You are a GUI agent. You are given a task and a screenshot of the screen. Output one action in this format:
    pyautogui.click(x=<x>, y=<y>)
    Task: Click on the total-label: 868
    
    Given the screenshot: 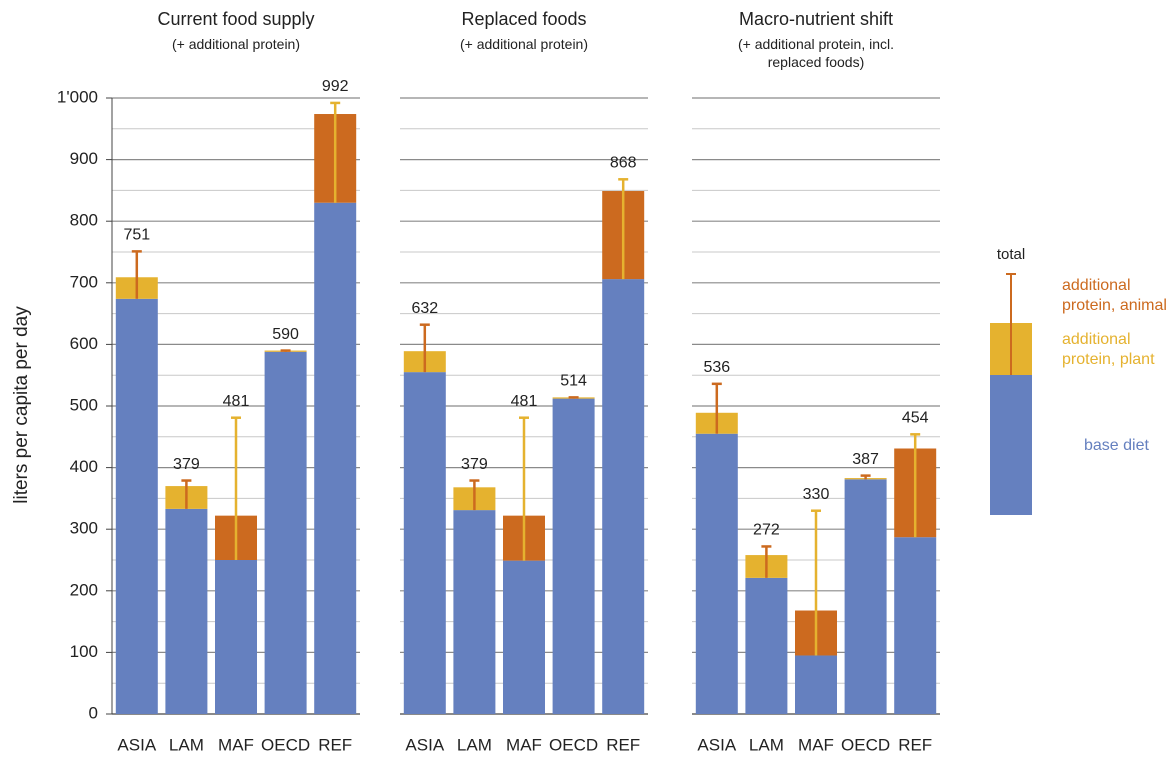 What is the action you would take?
    pyautogui.click(x=623, y=163)
    